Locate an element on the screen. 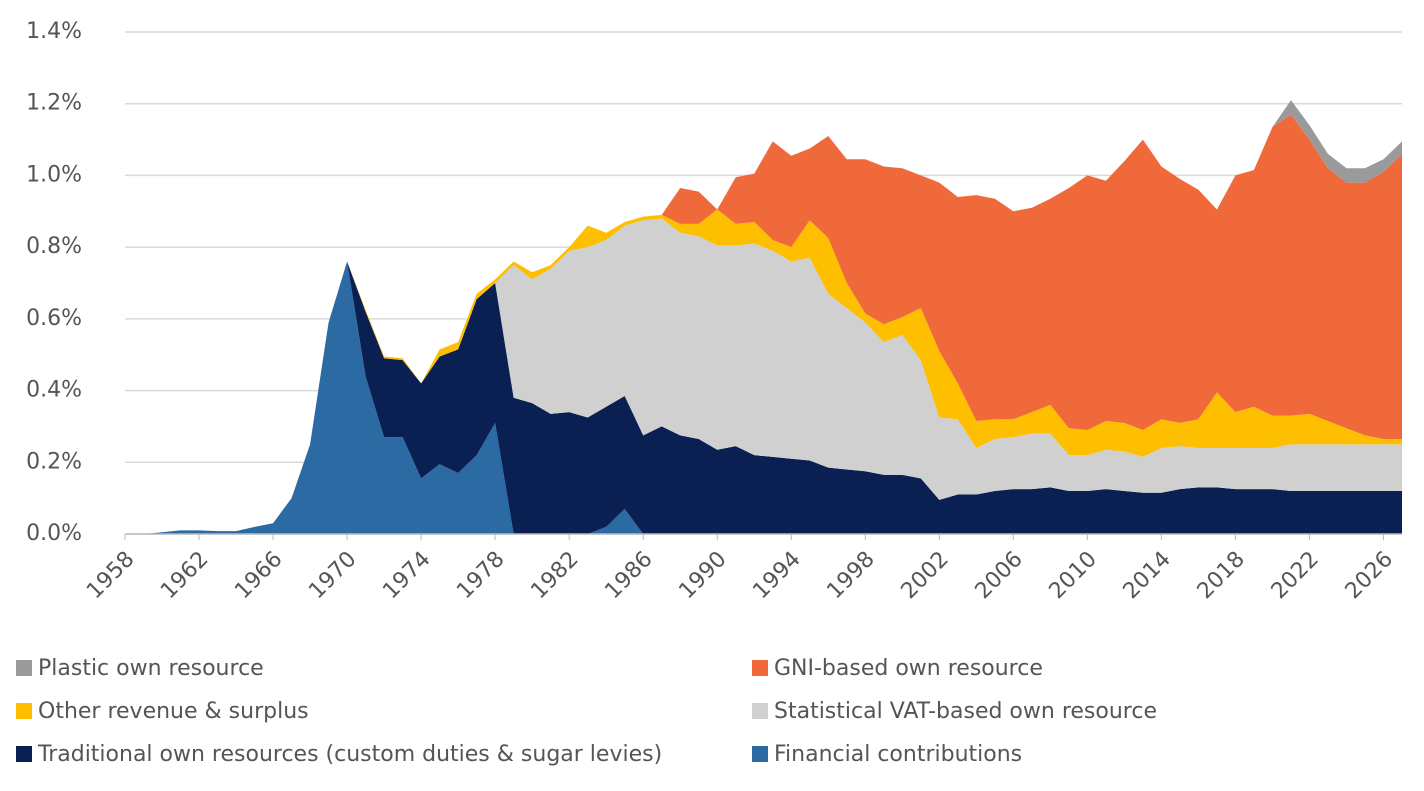  legend-label: GNI-based own resource is located at coordinates (908, 668).